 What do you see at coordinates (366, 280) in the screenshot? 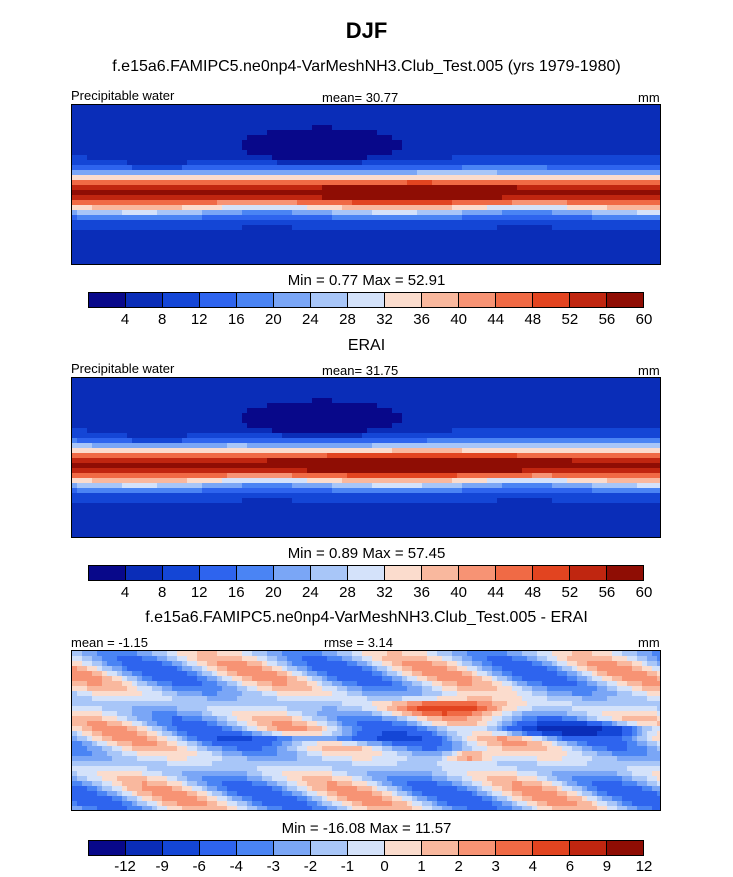
I see `panel1-min-max: Min = 0.77 Max = 52.91` at bounding box center [366, 280].